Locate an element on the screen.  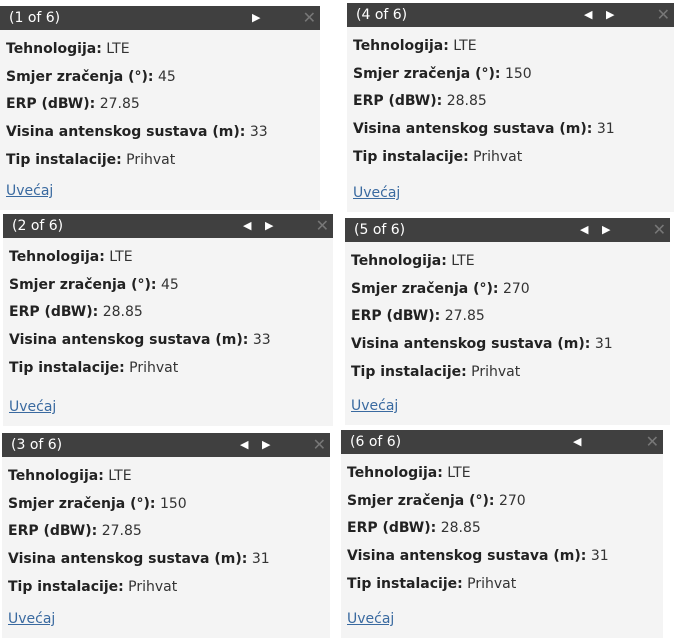
popup-header: (1 of 6) ▶ ✕ is located at coordinates (160, 18).